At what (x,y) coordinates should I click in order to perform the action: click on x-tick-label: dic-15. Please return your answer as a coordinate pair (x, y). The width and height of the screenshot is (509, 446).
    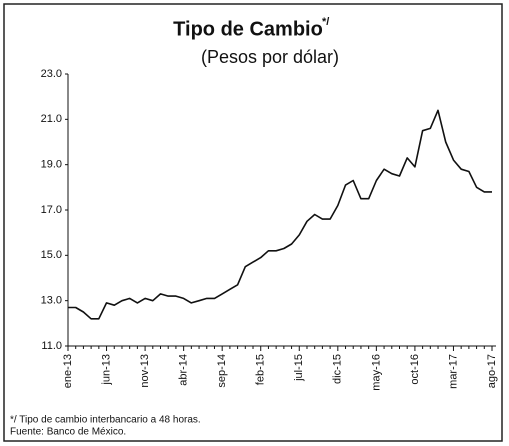
    Looking at the image, I should click on (338, 369).